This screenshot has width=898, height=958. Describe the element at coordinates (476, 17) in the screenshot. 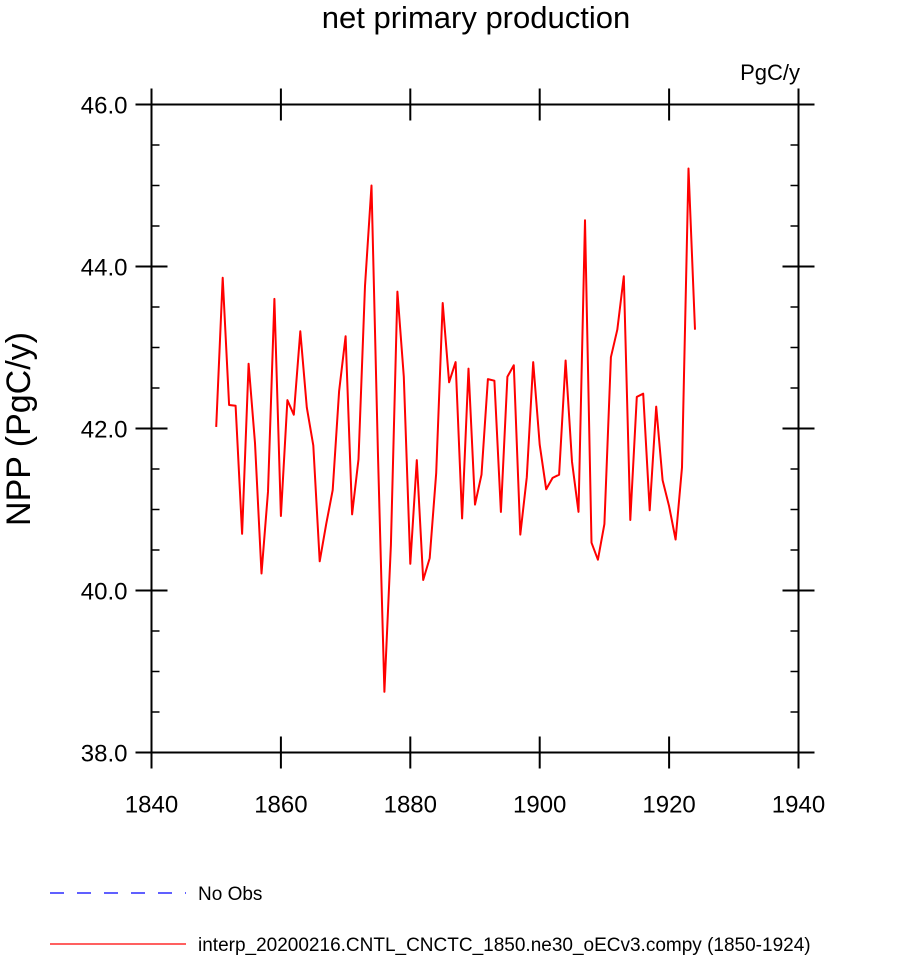

I see `chart-title: net primary production` at that location.